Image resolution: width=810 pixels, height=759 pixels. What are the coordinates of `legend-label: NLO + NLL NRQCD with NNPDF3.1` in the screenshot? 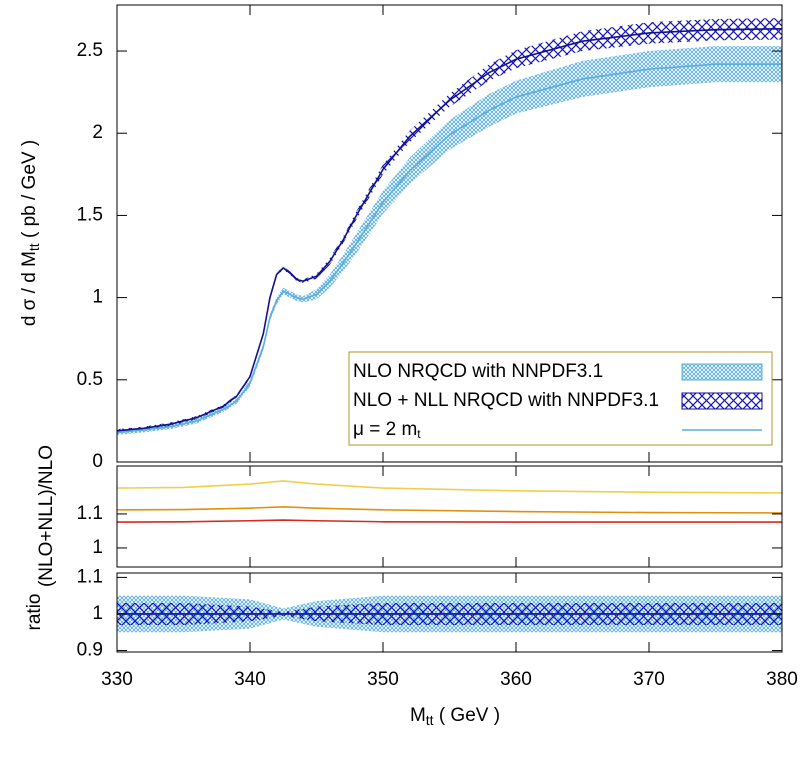 It's located at (506, 400).